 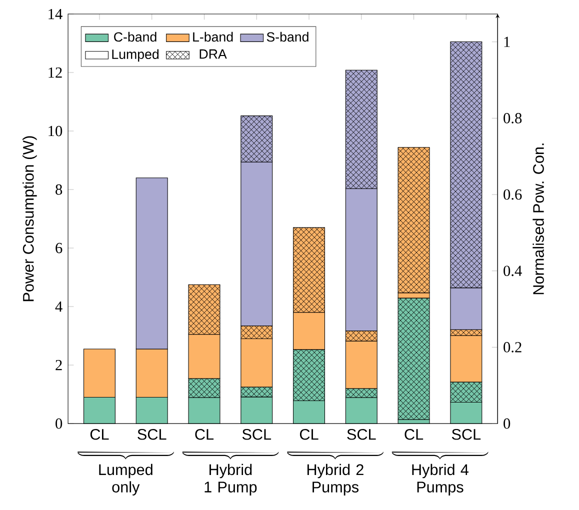 I want to click on y-tick-label: 10, so click(x=55, y=131).